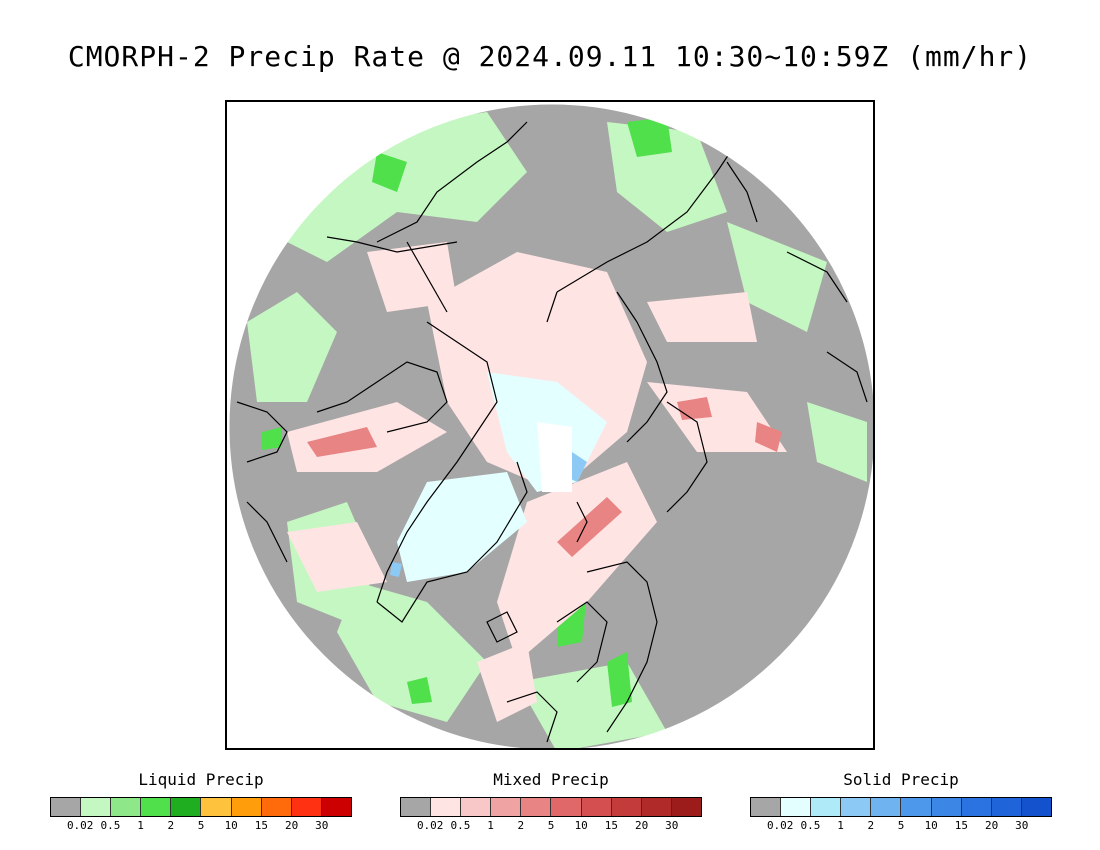 This screenshot has width=1100, height=850. Describe the element at coordinates (201, 779) in the screenshot. I see `legend-liquid-label: Liquid Precip` at that location.